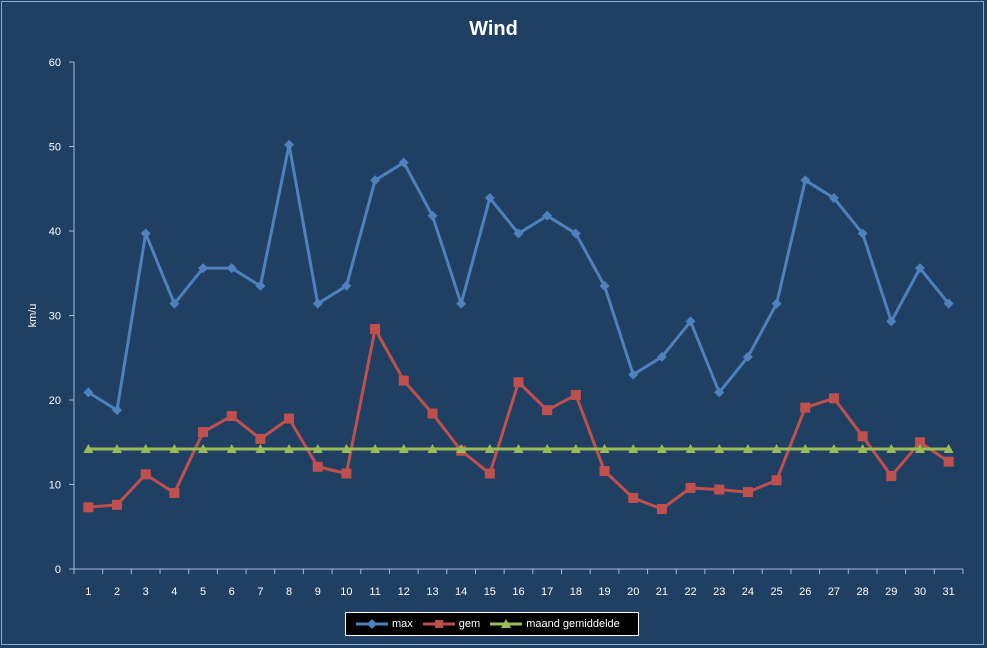  Describe the element at coordinates (920, 592) in the screenshot. I see `x-tick-label: 30` at that location.